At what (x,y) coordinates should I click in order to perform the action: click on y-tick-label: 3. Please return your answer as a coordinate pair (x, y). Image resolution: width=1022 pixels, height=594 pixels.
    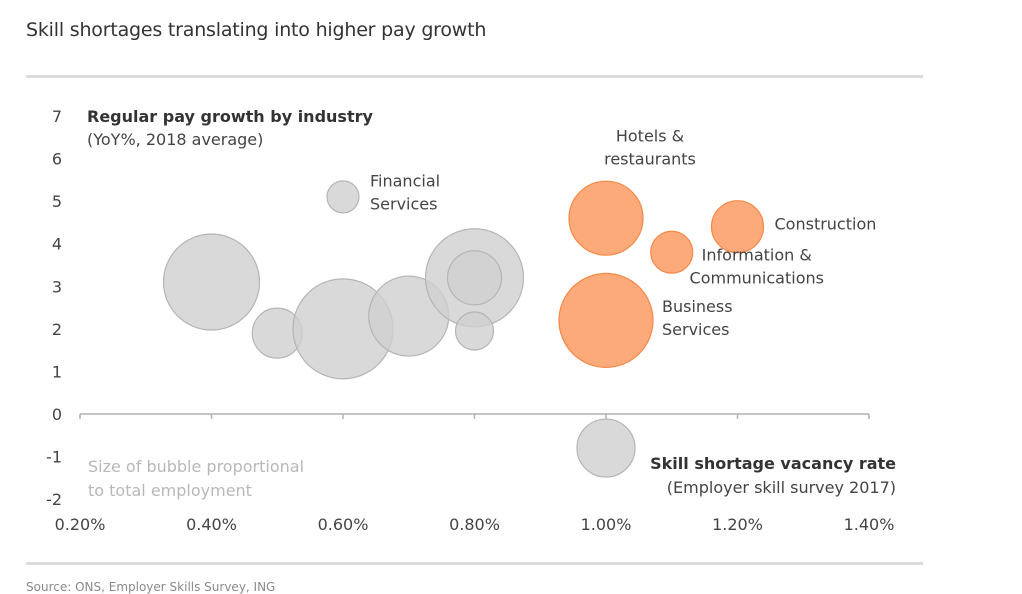
    Looking at the image, I should click on (57, 286).